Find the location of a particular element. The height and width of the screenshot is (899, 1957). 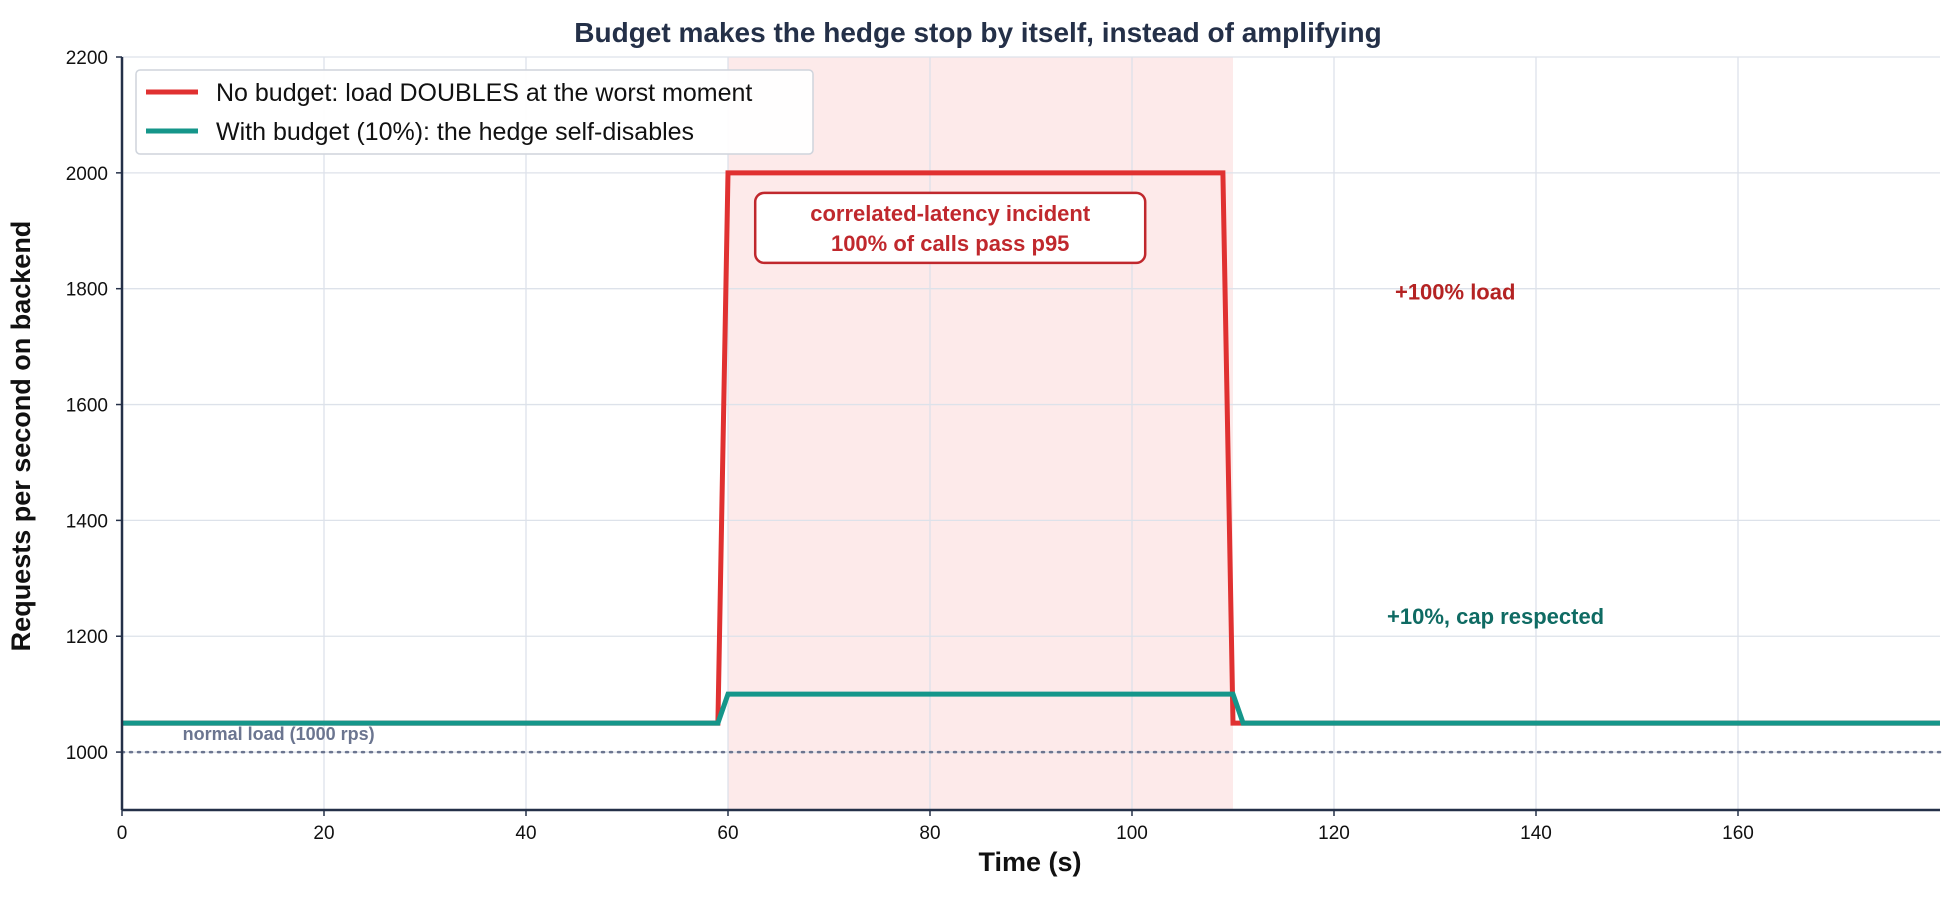

annotation-text: correlated-latency incident is located at coordinates (950, 213).